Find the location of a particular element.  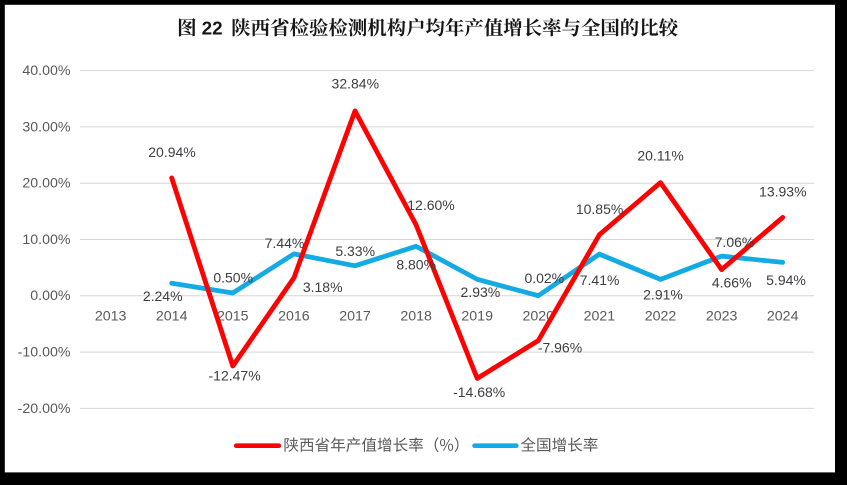

svg-text: 7.41% is located at coordinates (600, 280).